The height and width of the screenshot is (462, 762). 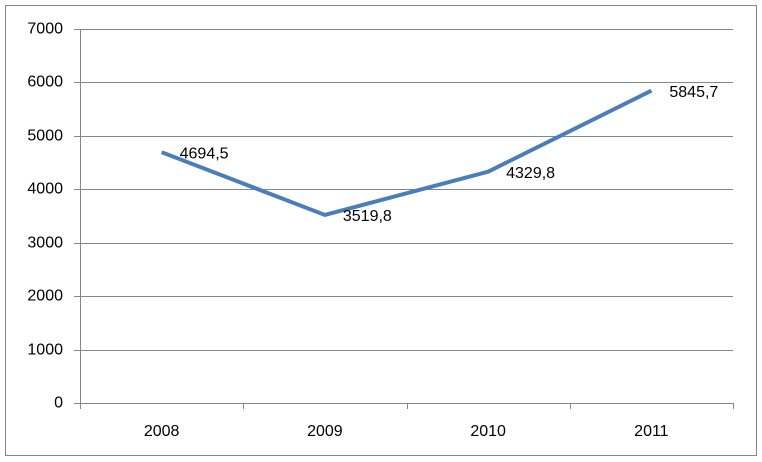 What do you see at coordinates (367, 216) in the screenshot?
I see `data-label: 3519,8` at bounding box center [367, 216].